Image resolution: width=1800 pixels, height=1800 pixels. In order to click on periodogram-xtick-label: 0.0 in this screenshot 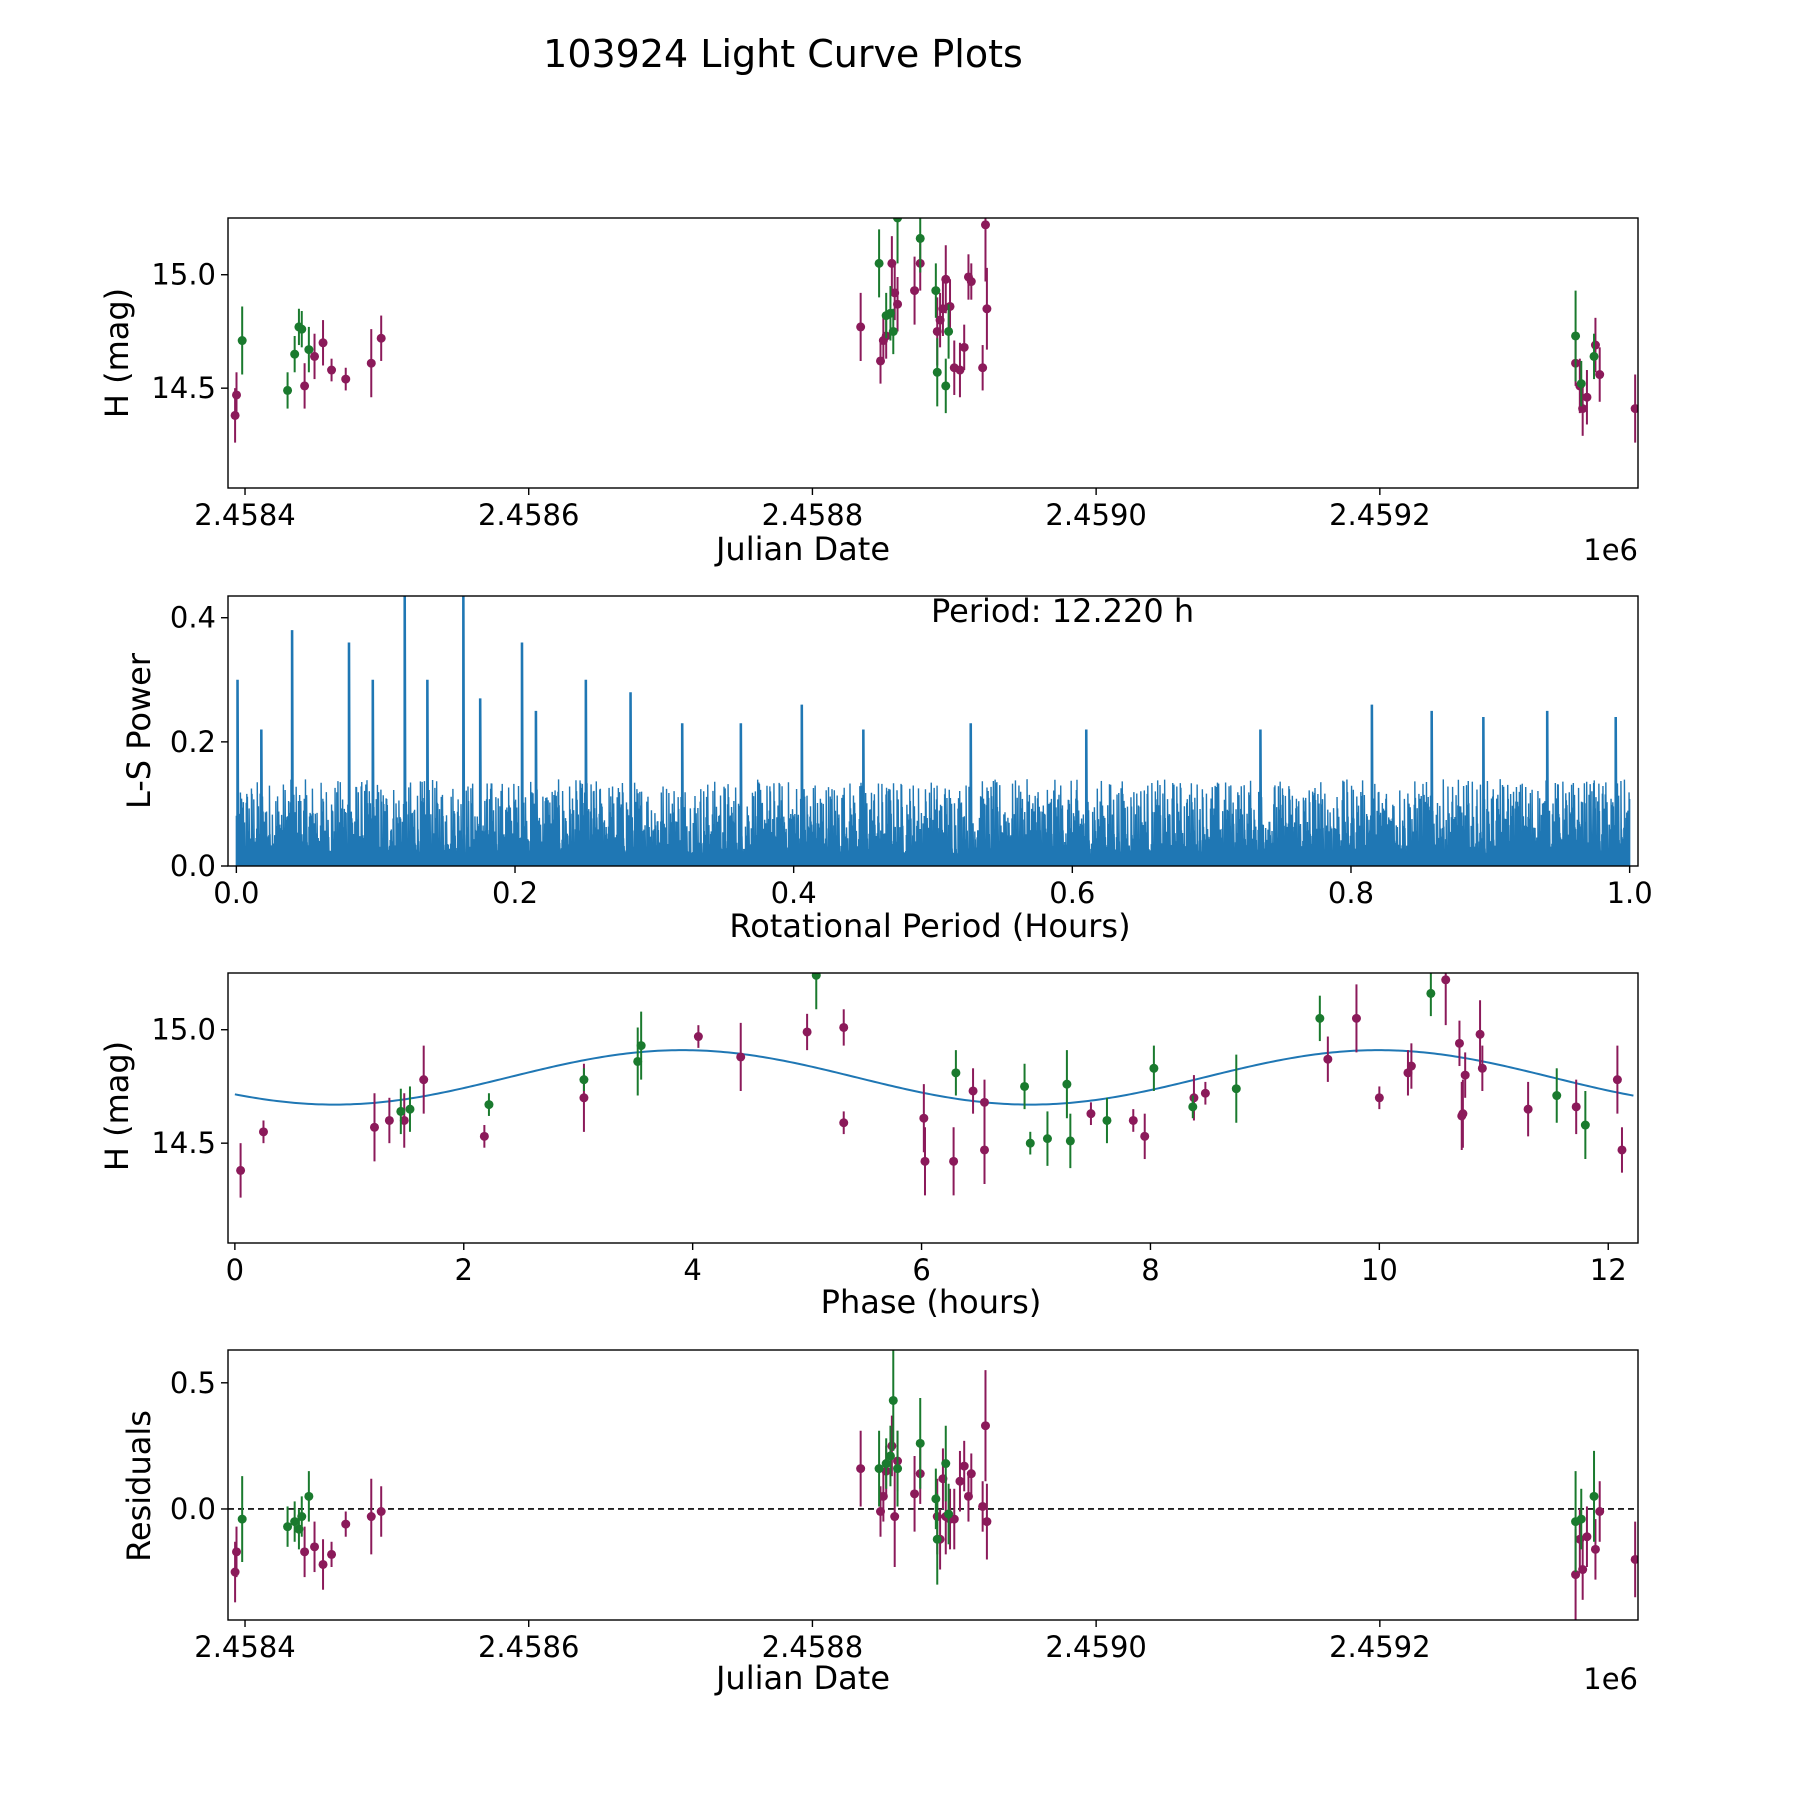, I will do `click(236, 893)`.